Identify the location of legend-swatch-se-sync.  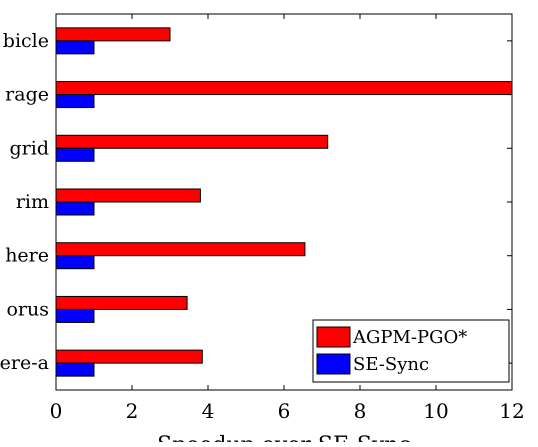
(333, 364).